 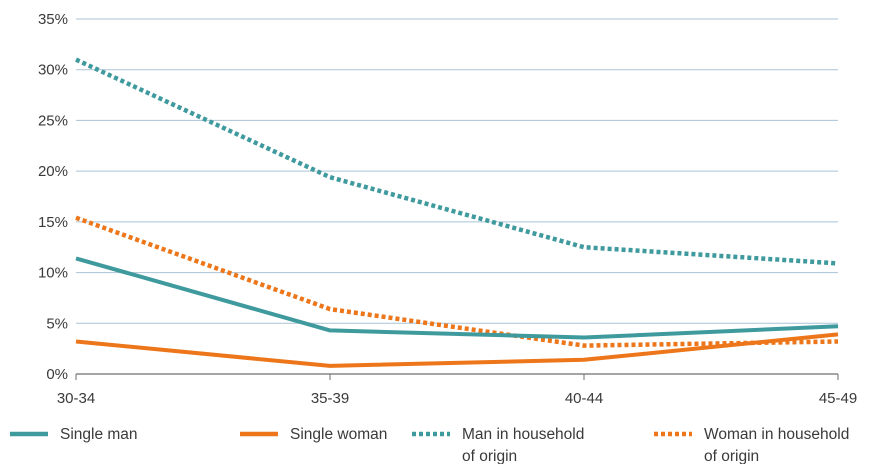 What do you see at coordinates (53, 171) in the screenshot?
I see `y-tick-label: 20%` at bounding box center [53, 171].